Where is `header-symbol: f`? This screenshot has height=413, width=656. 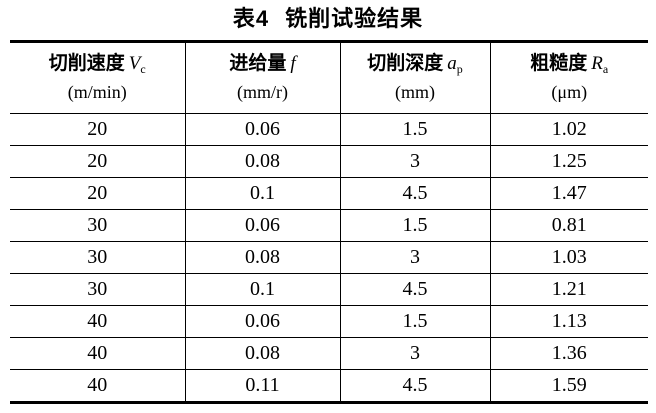
header-symbol: f is located at coordinates (293, 64).